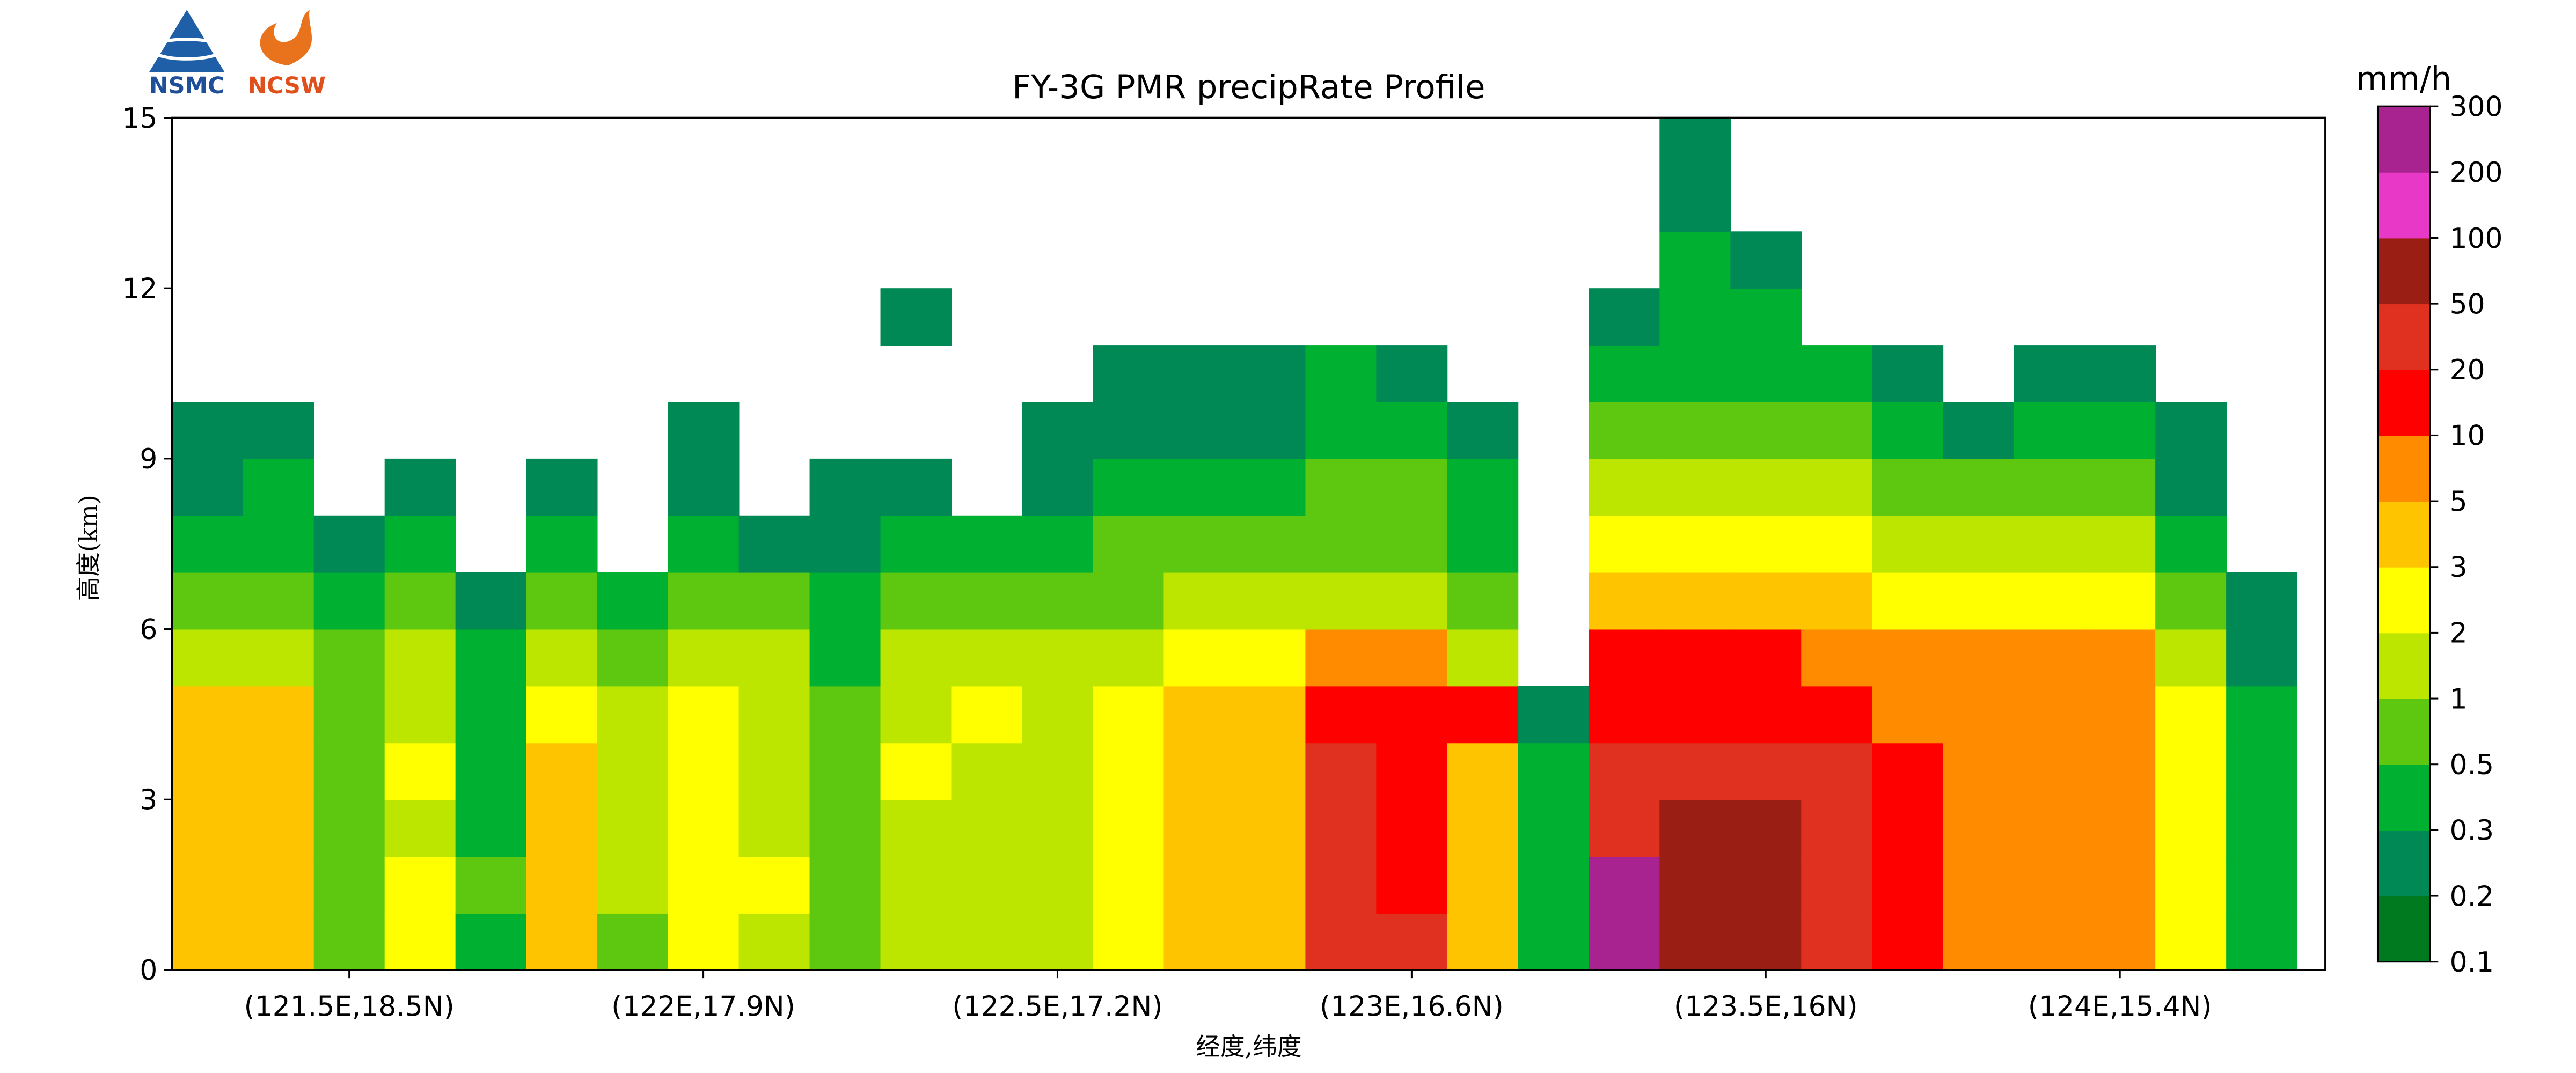 This screenshot has height=1073, width=2576. I want to click on colorbar-tick-label: 200, so click(2476, 173).